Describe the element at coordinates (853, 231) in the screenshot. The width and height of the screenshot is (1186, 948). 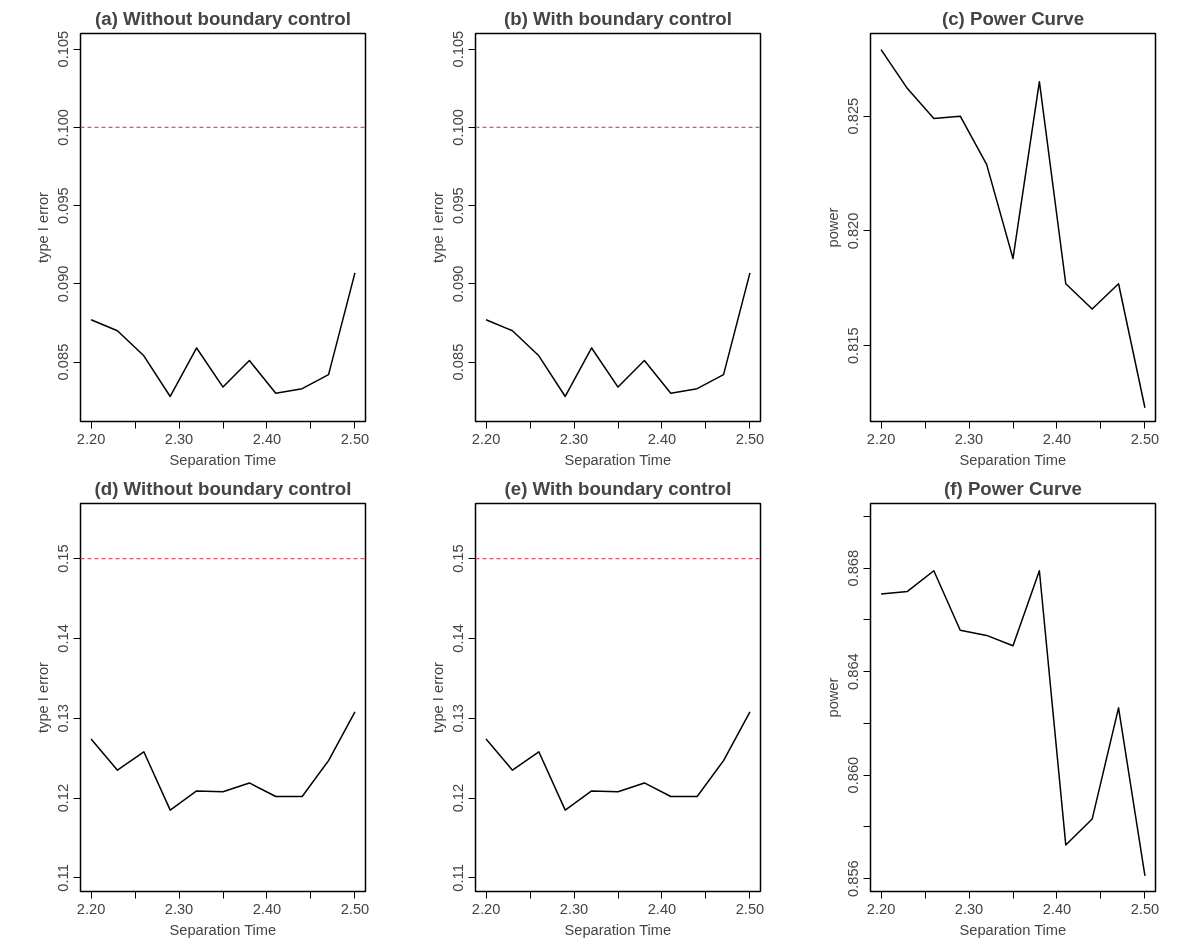
I see `y-tick-label: 0.820` at that location.